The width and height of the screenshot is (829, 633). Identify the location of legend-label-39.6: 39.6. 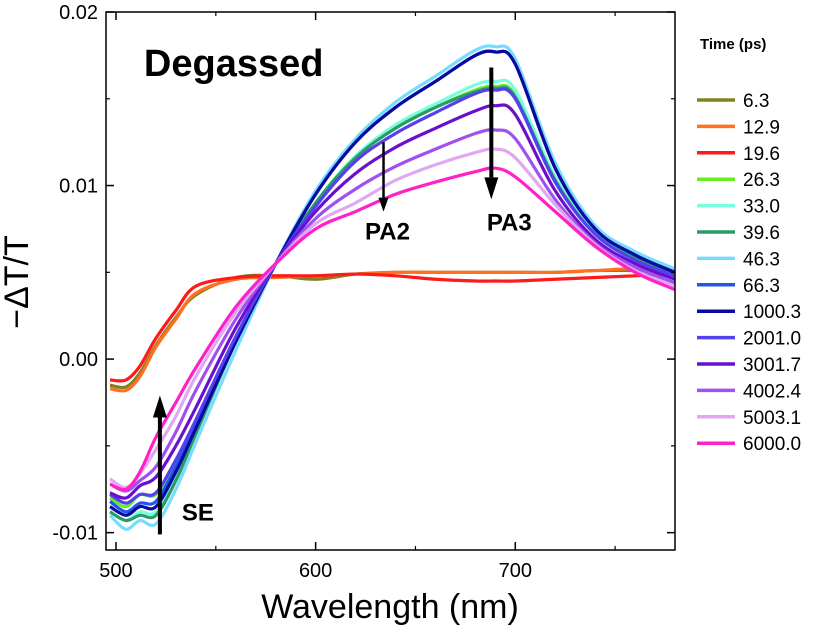
(761, 233).